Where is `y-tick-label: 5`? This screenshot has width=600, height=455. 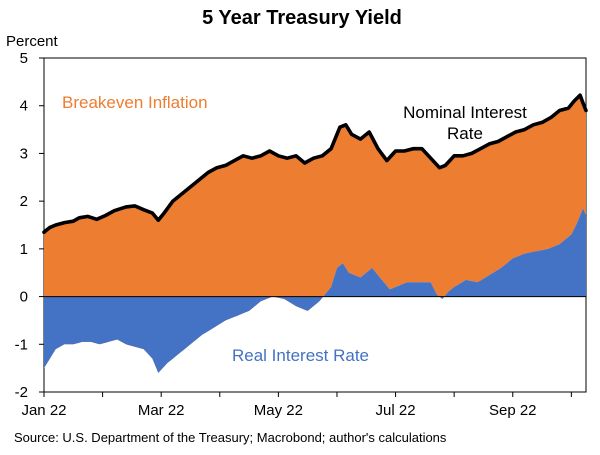
y-tick-label: 5 is located at coordinates (24, 58).